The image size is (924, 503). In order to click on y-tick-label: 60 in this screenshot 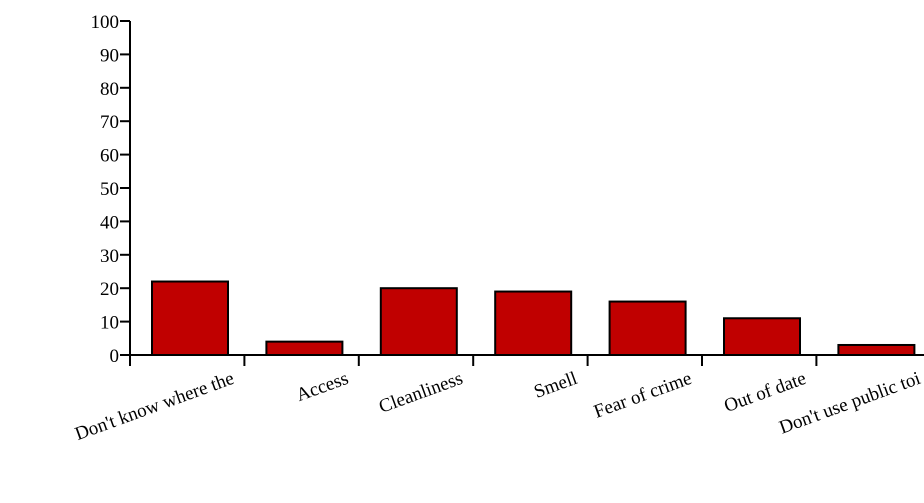, I will do `click(109, 156)`.